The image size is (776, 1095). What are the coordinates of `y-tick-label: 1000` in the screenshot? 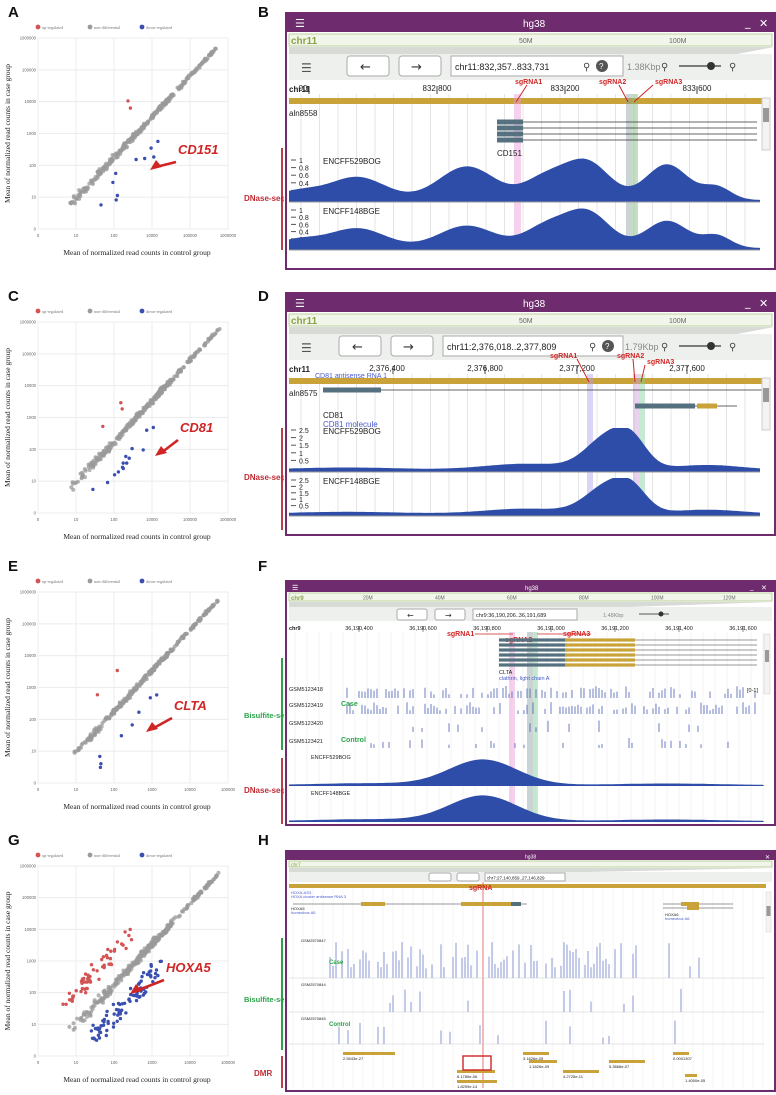 It's located at (32, 133).